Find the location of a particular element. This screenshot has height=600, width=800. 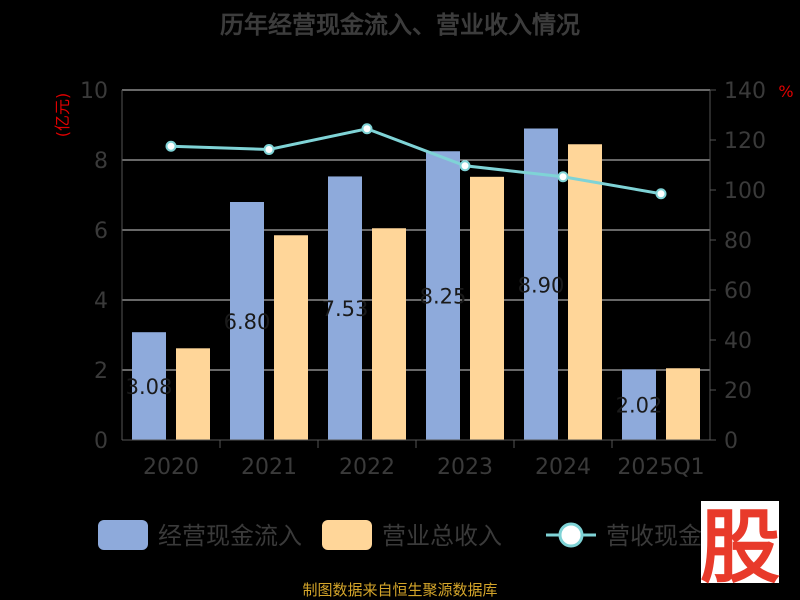

legend: 经营现金流入 营业总收入 营收现金比 is located at coordinates (412, 535).